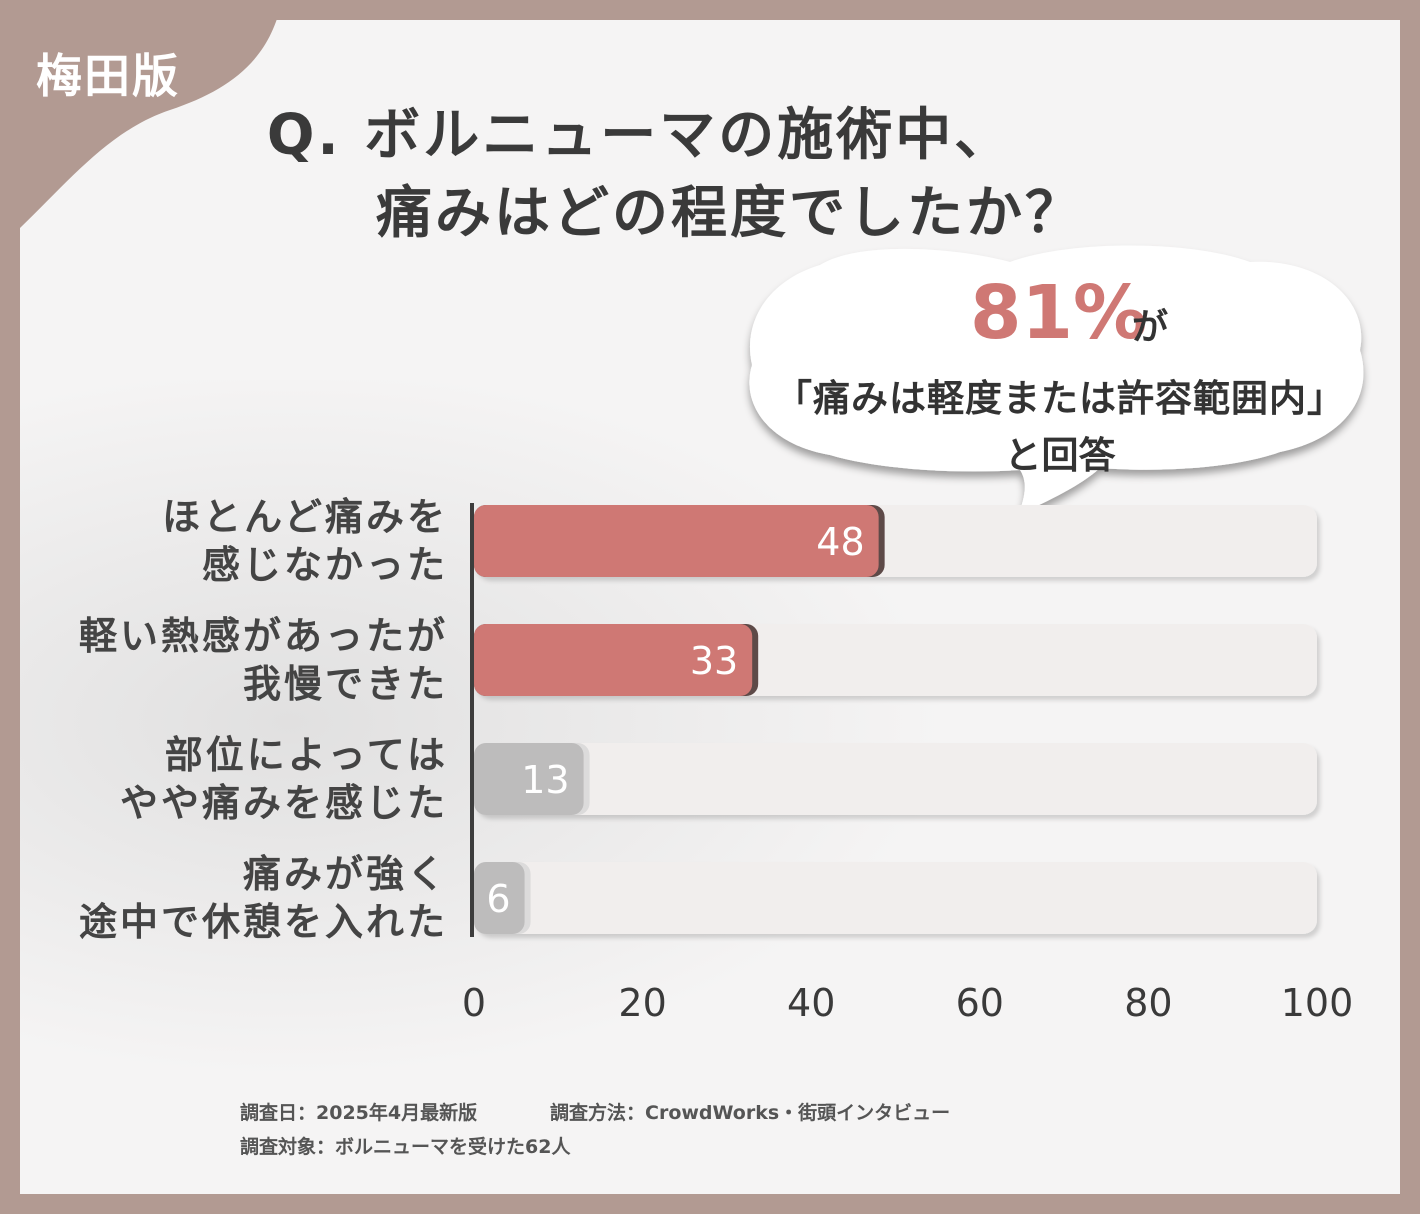 This screenshot has height=1214, width=1420. I want to click on category-label: 痛みが強く 途中で休憩を入れた, so click(263, 898).